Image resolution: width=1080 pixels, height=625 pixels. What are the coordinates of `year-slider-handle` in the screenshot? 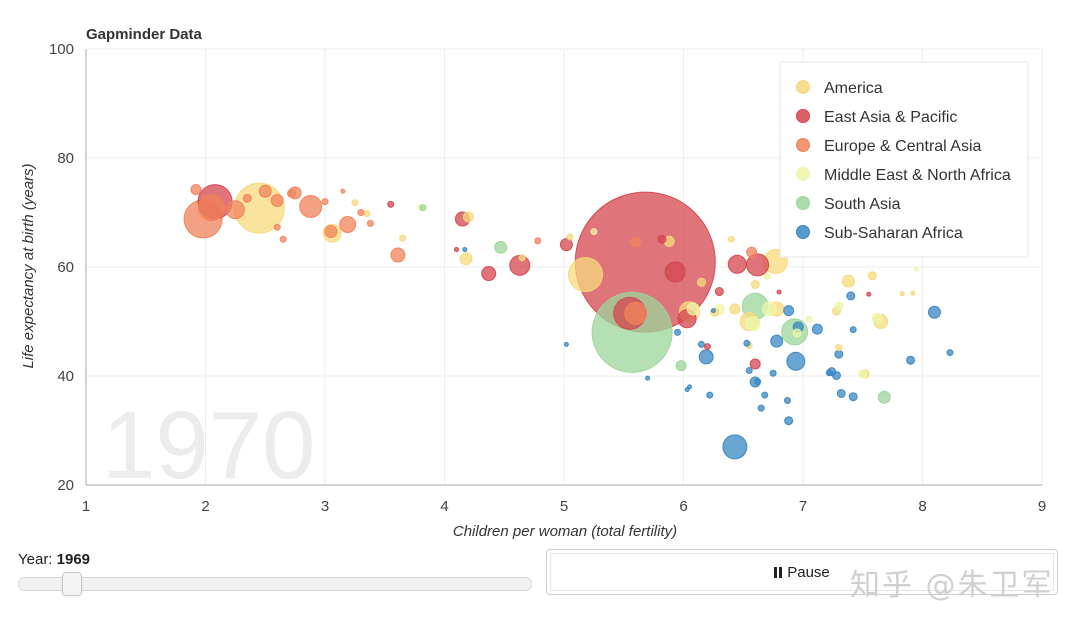 It's located at (72, 584).